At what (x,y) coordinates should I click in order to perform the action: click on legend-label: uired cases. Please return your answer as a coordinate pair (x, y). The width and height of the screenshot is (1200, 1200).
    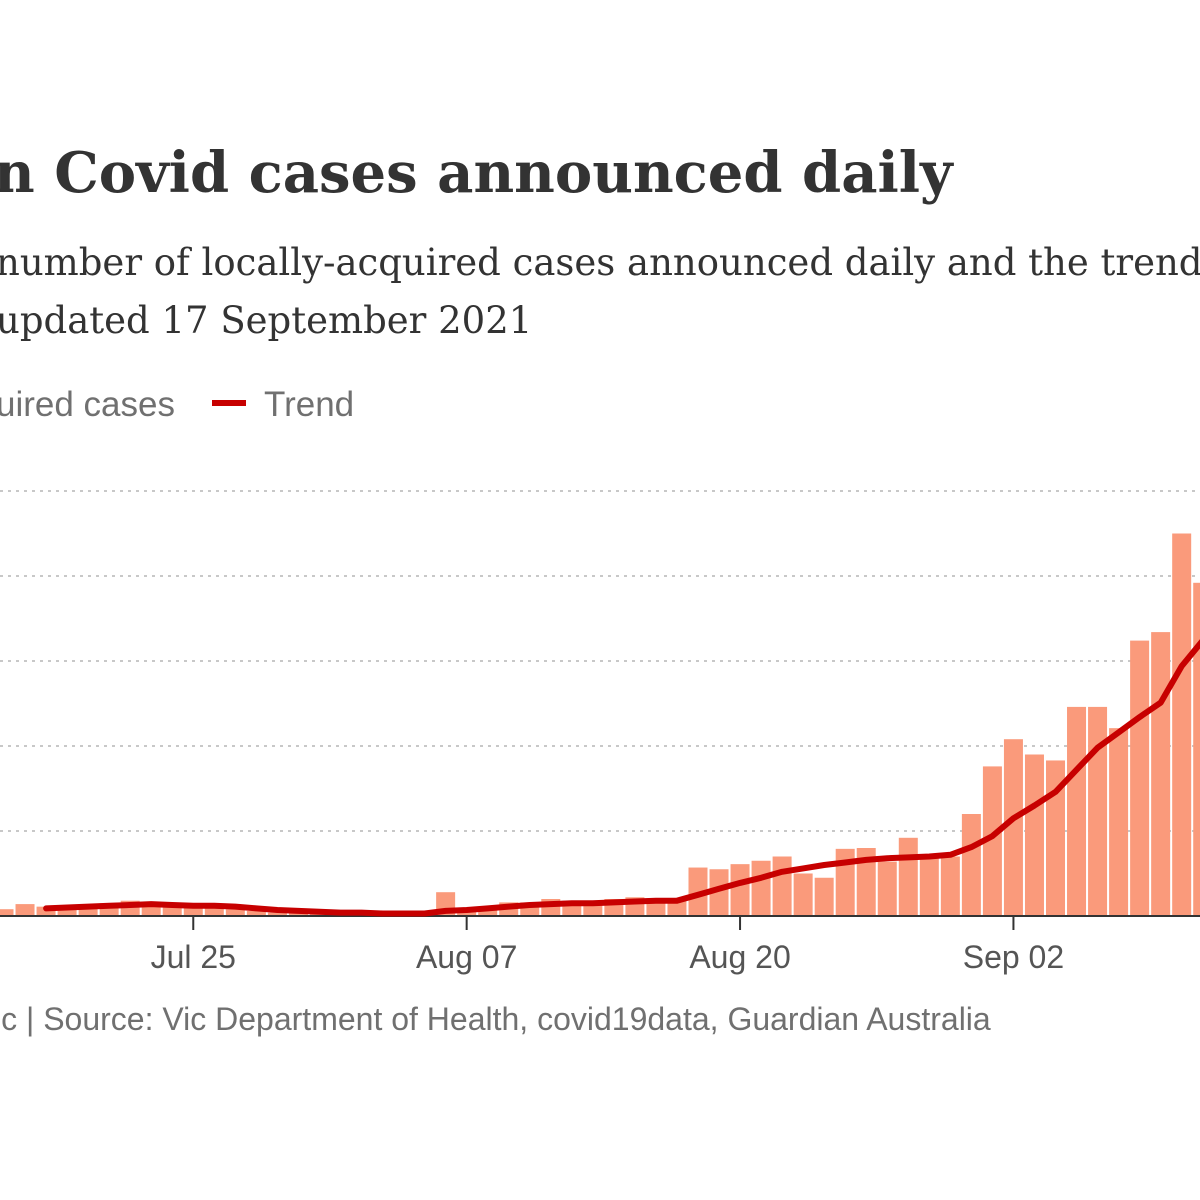
    Looking at the image, I should click on (87, 404).